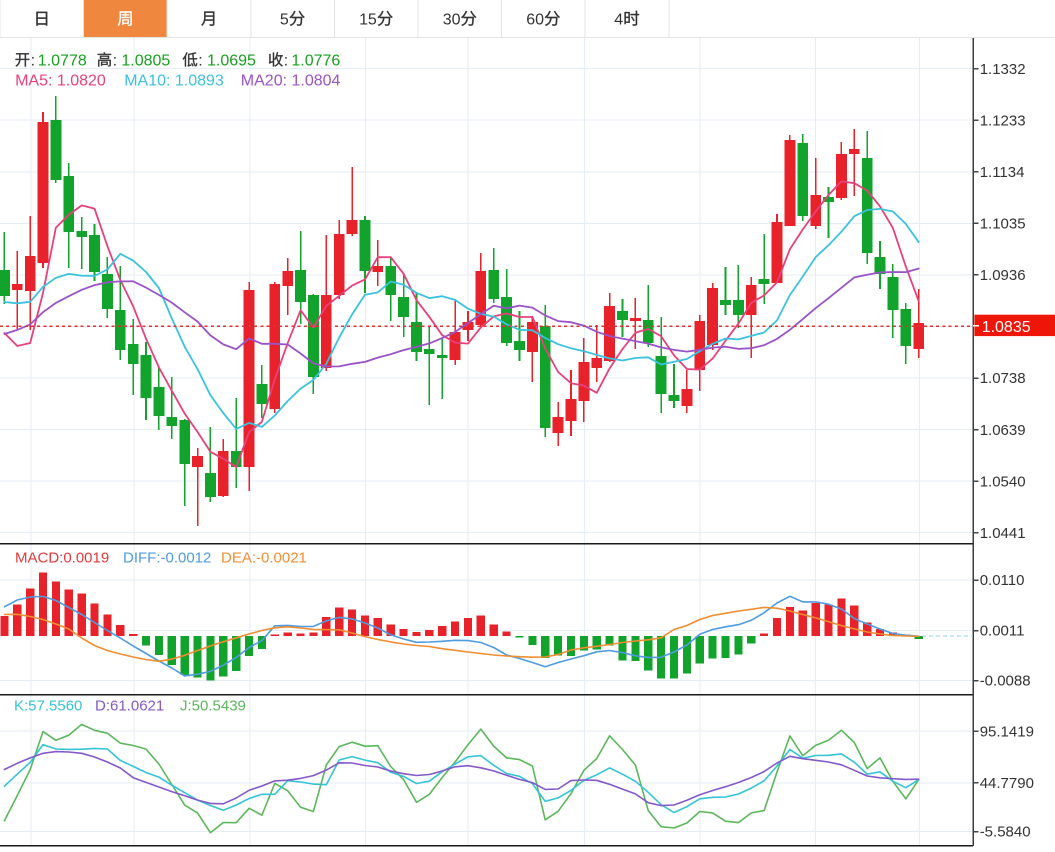  I want to click on svg-text: D:61.0621, so click(129, 706).